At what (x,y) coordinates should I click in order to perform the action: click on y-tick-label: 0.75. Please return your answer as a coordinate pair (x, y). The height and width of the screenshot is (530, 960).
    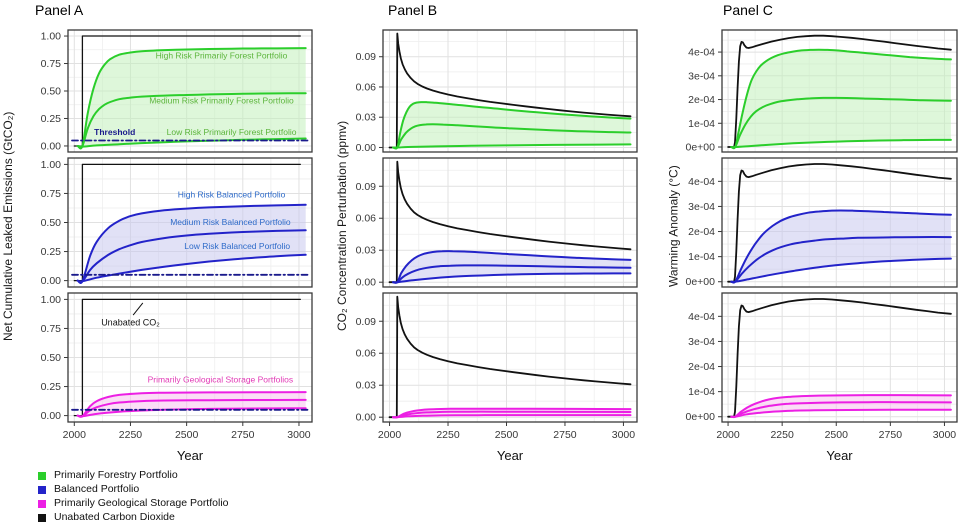
    Looking at the image, I should click on (51, 194).